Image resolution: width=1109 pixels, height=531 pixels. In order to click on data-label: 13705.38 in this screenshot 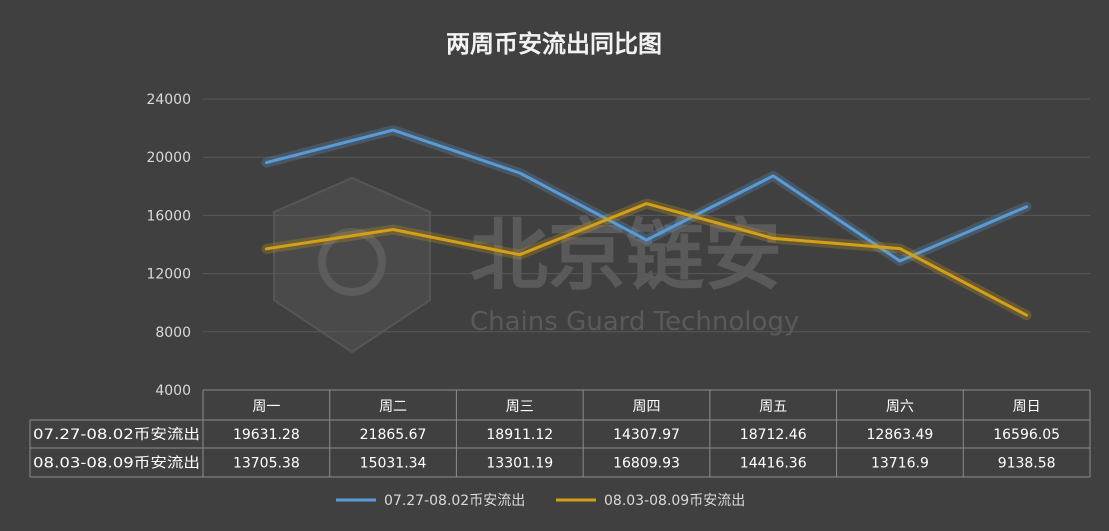, I will do `click(266, 464)`.